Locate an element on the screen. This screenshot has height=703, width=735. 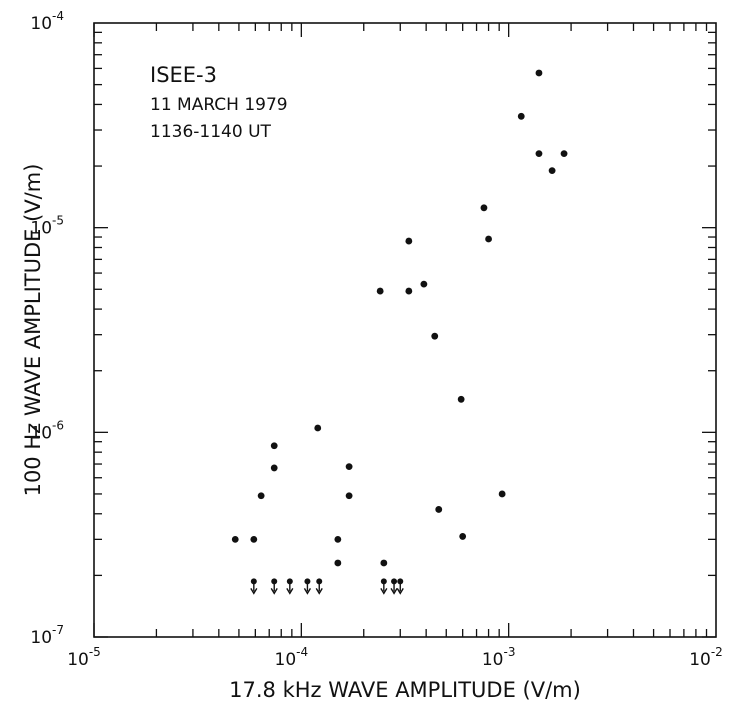
y-tick-label: 10⁻⁷ is located at coordinates (47, 635).